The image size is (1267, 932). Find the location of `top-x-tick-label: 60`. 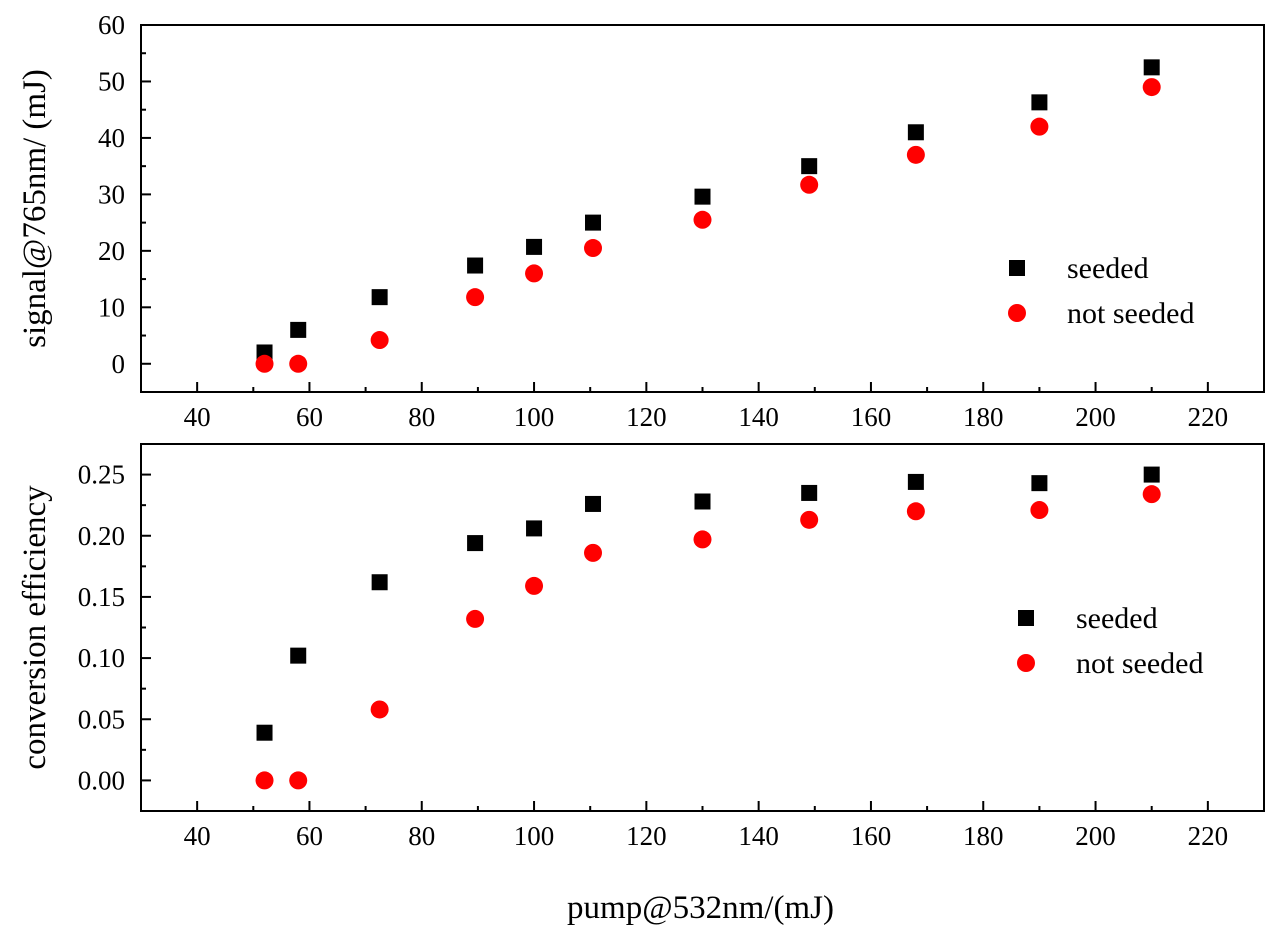

top-x-tick-label: 60 is located at coordinates (309, 417).